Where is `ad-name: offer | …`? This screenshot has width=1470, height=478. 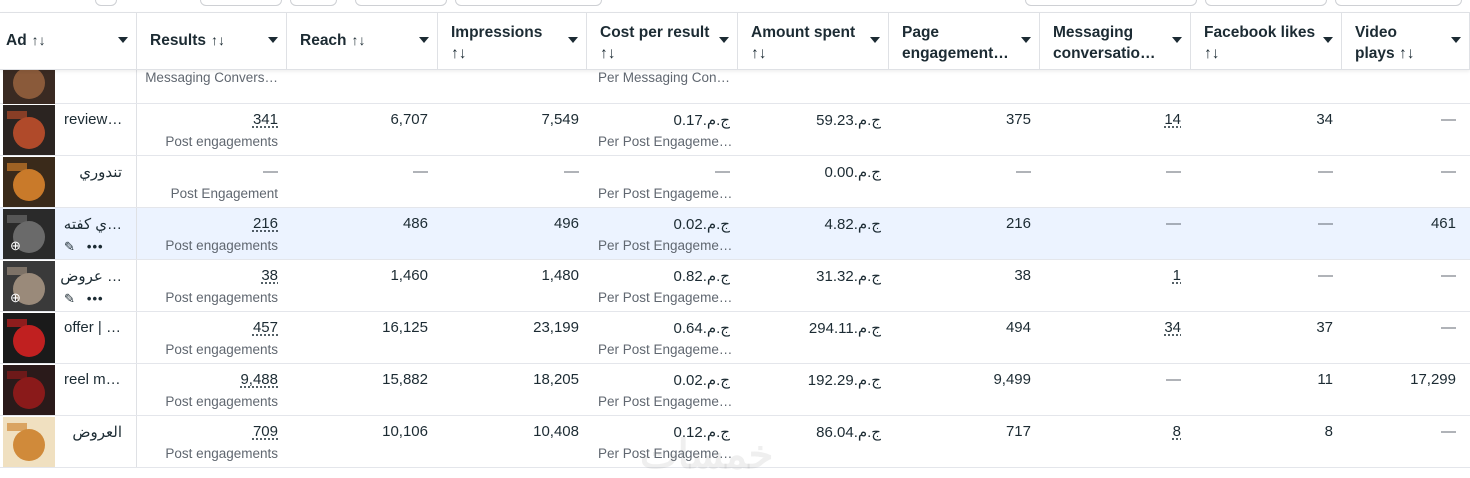 ad-name: offer | … is located at coordinates (92, 327).